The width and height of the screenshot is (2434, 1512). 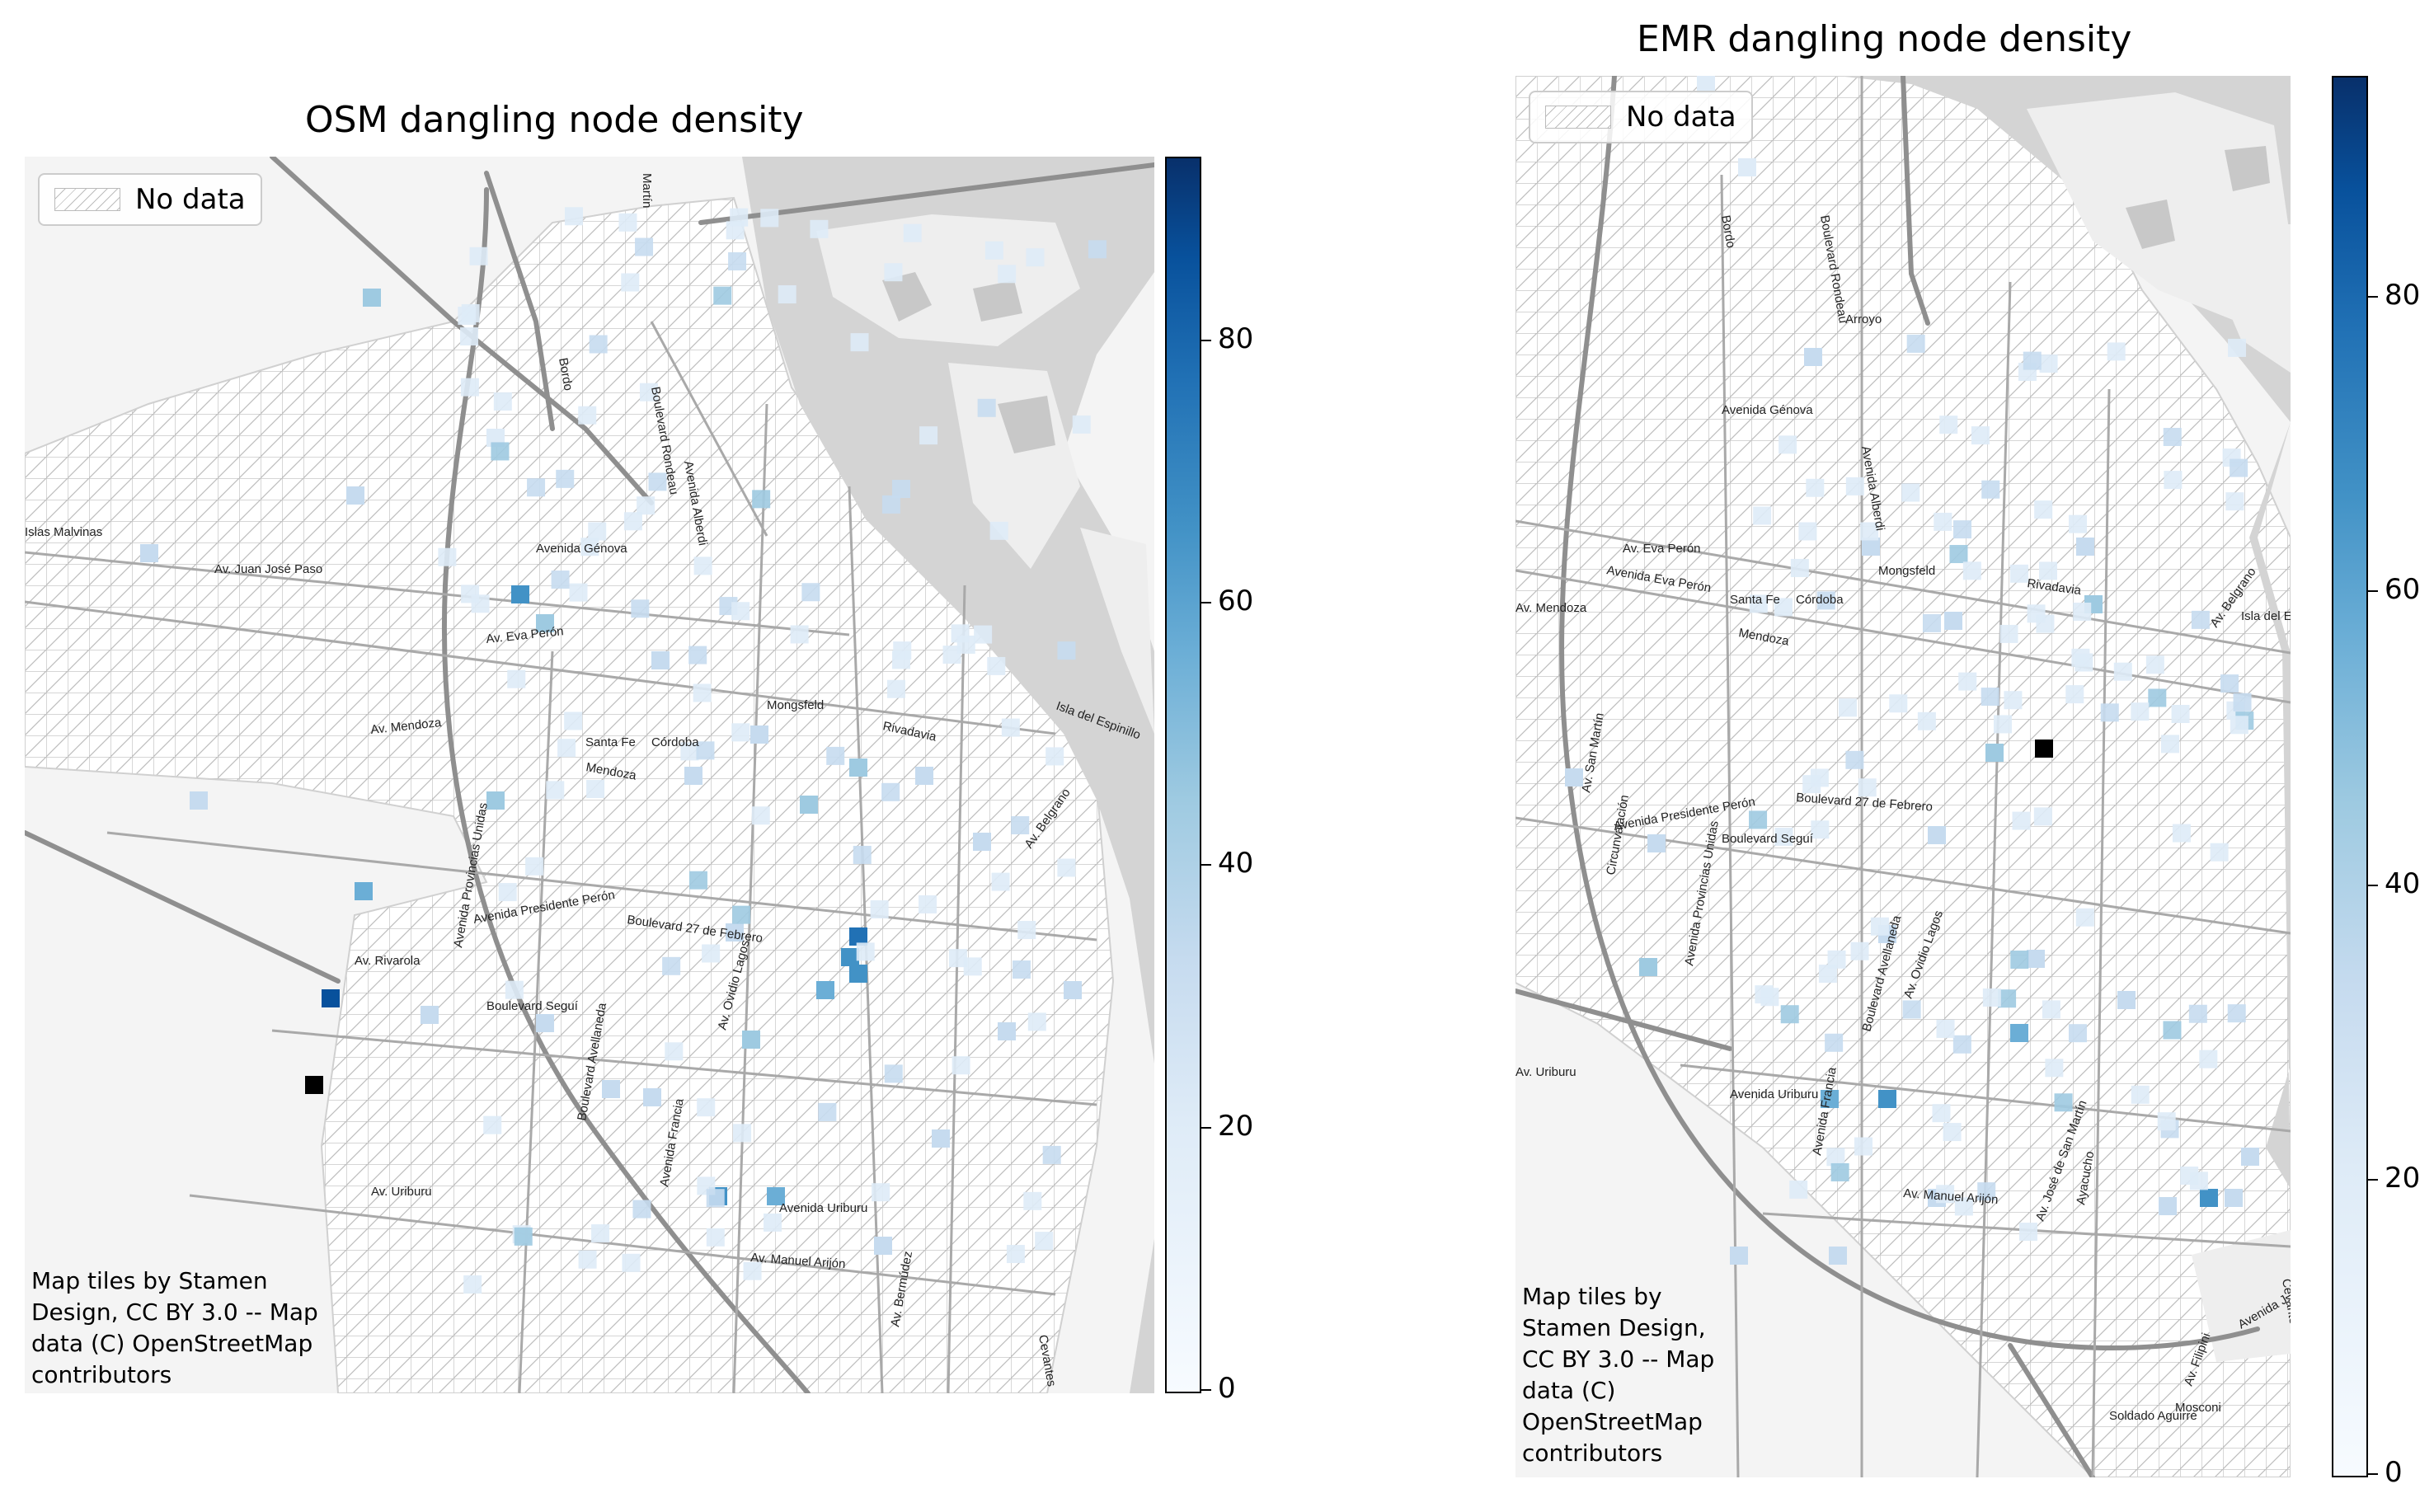 I want to click on street-label: Boulevard Seguí, so click(x=1768, y=839).